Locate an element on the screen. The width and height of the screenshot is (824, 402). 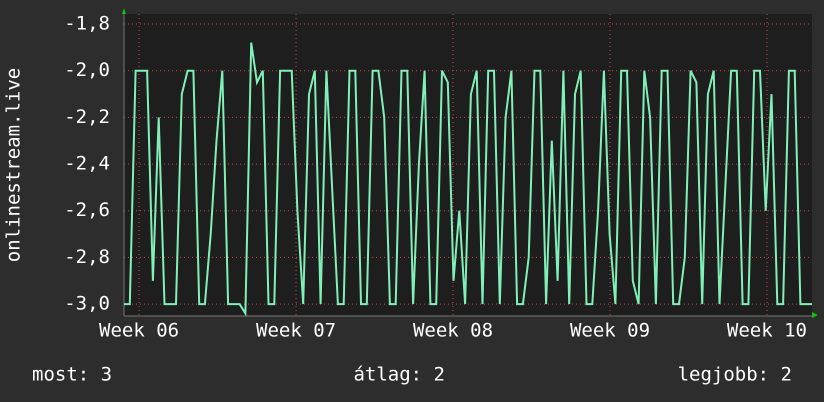
footer-current: most: 3 is located at coordinates (72, 375).